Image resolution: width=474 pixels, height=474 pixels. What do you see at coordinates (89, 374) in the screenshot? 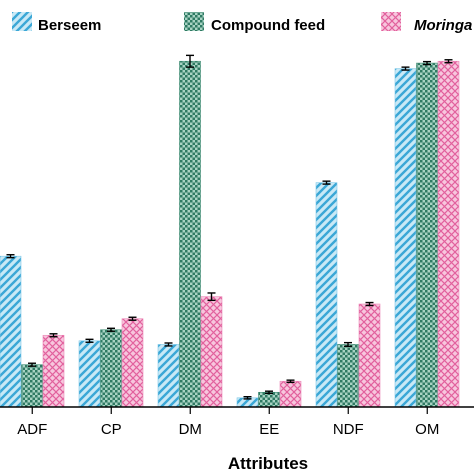
I see `bar-berseem-cp` at bounding box center [89, 374].